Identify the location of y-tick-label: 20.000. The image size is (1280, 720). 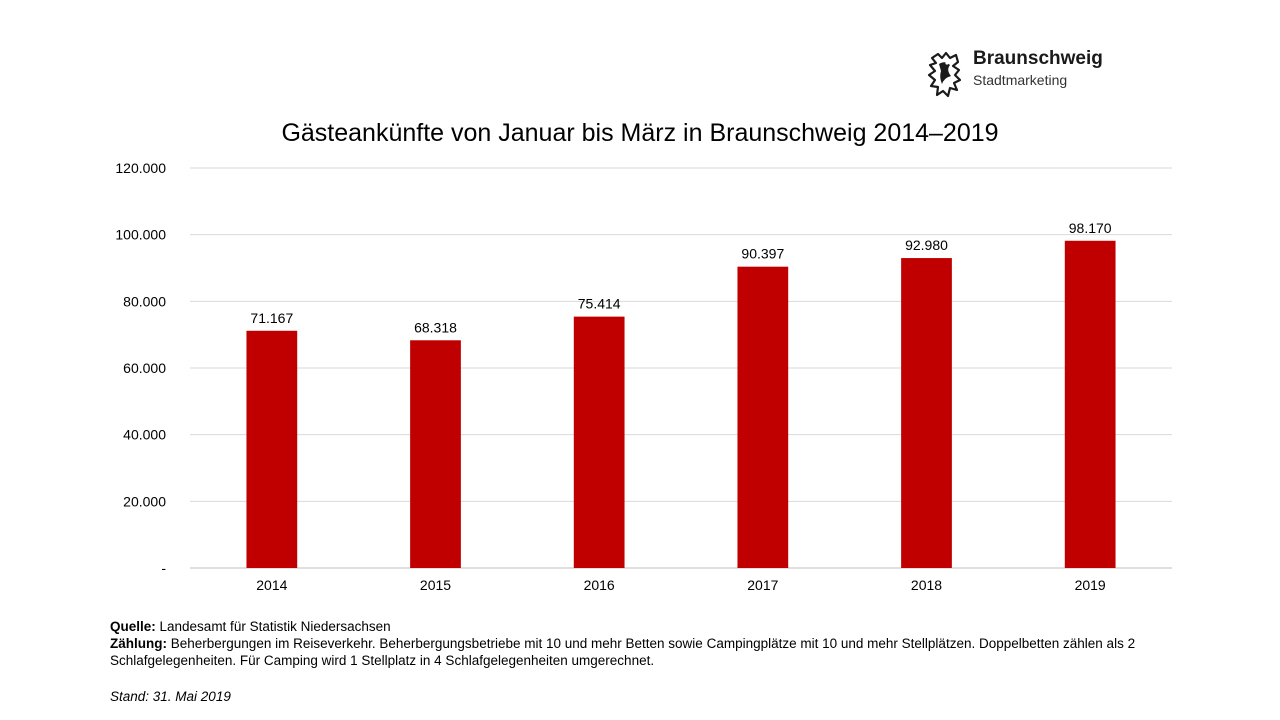
(144, 501).